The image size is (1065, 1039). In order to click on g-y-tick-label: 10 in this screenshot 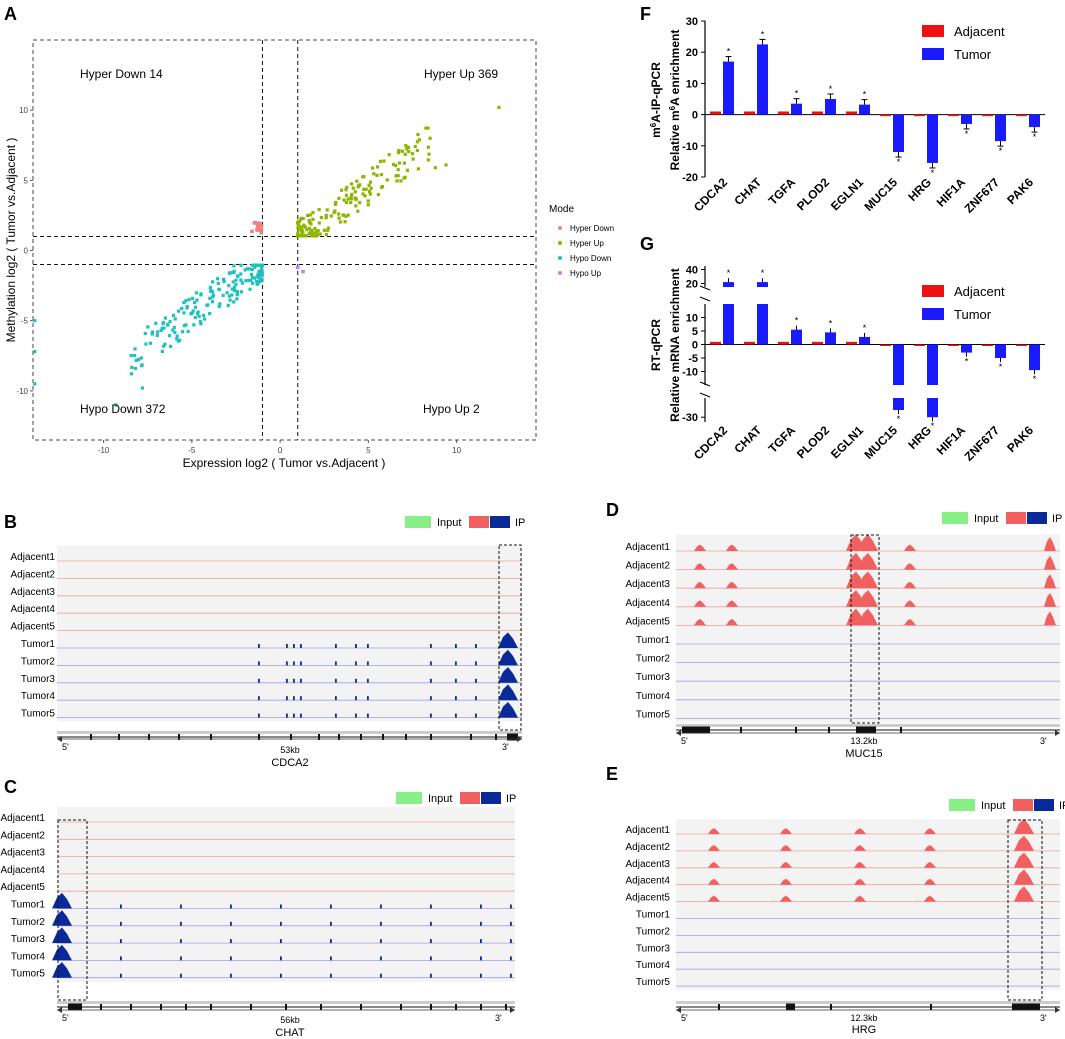, I will do `click(692, 319)`.